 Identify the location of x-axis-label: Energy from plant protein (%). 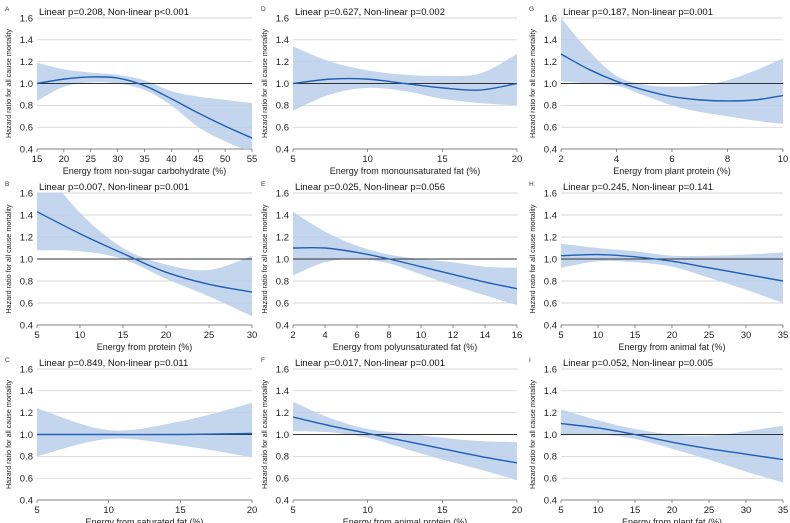
(672, 171).